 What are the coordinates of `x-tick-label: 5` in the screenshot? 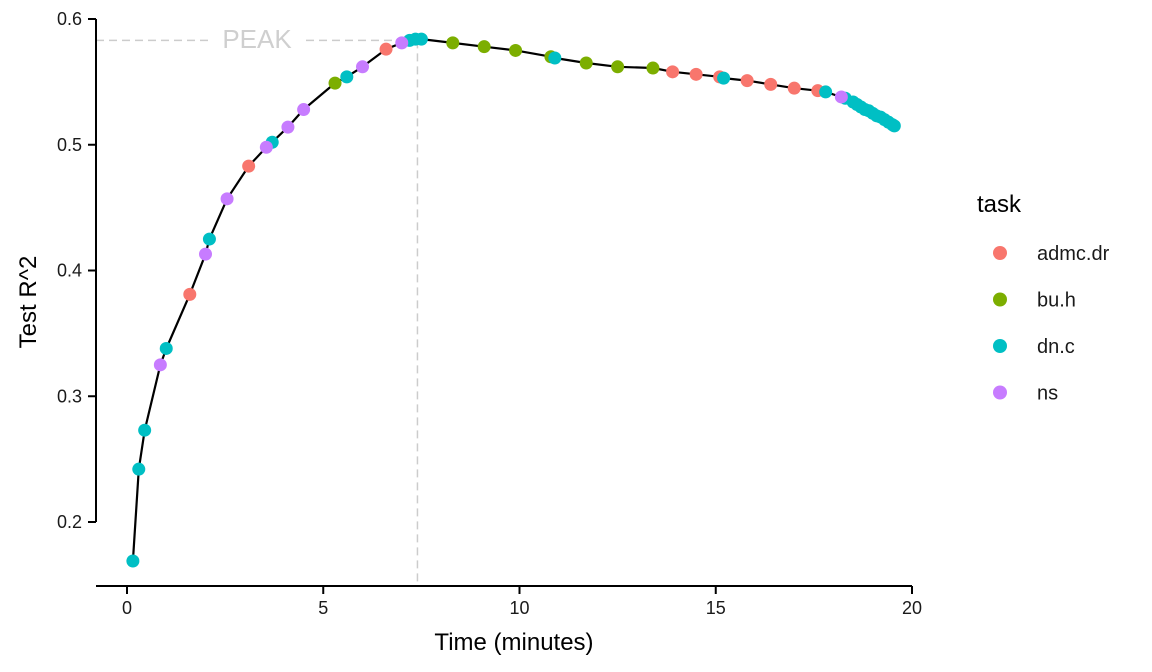 It's located at (323, 608).